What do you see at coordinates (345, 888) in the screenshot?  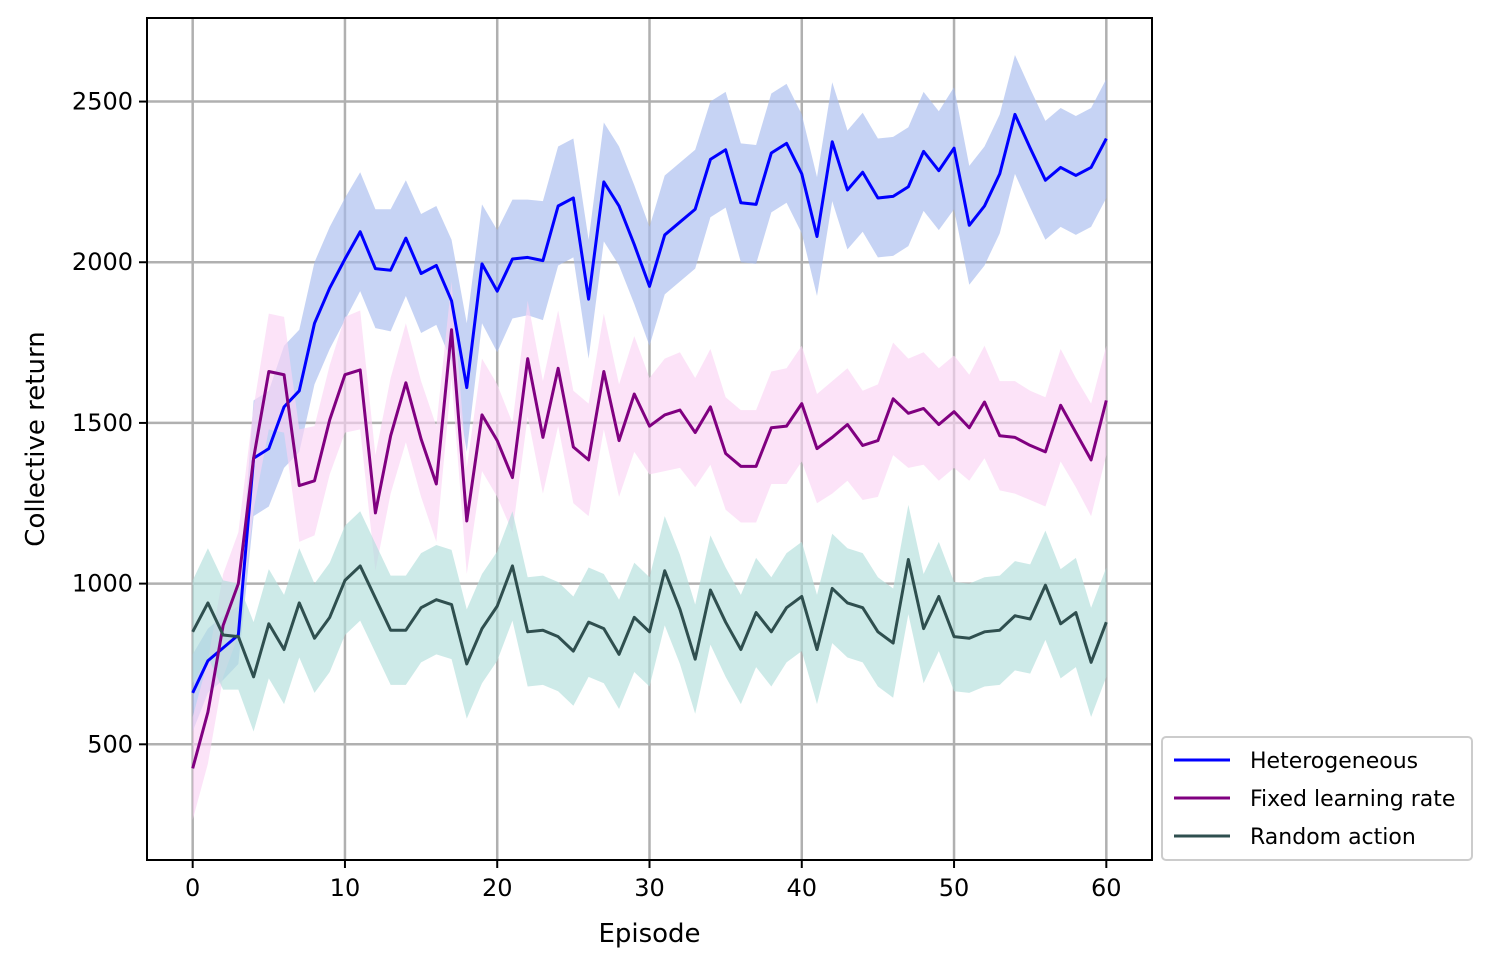 I see `x-tick-label-10: 10` at bounding box center [345, 888].